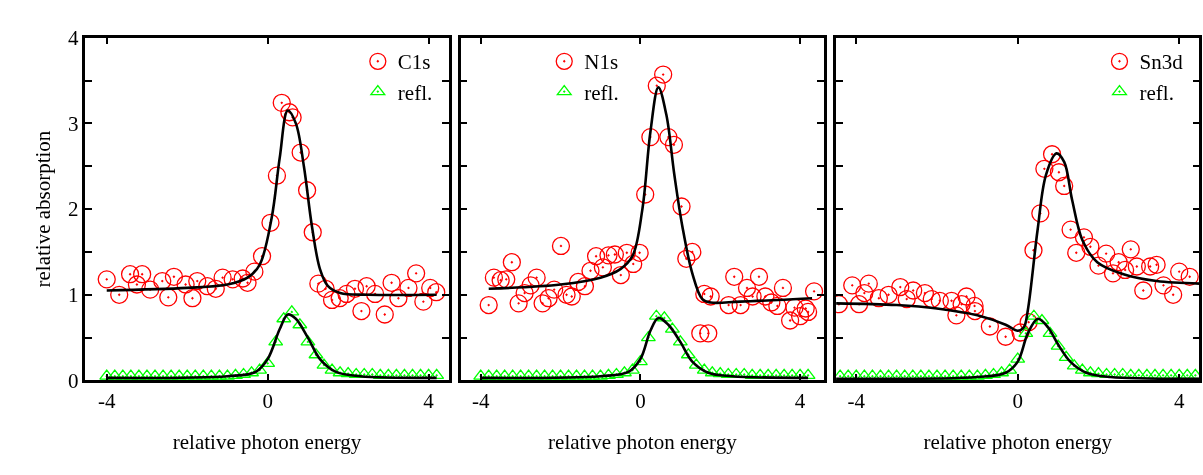 This screenshot has height=475, width=1203. Describe the element at coordinates (800, 401) in the screenshot. I see `x-tick-label: 4` at that location.